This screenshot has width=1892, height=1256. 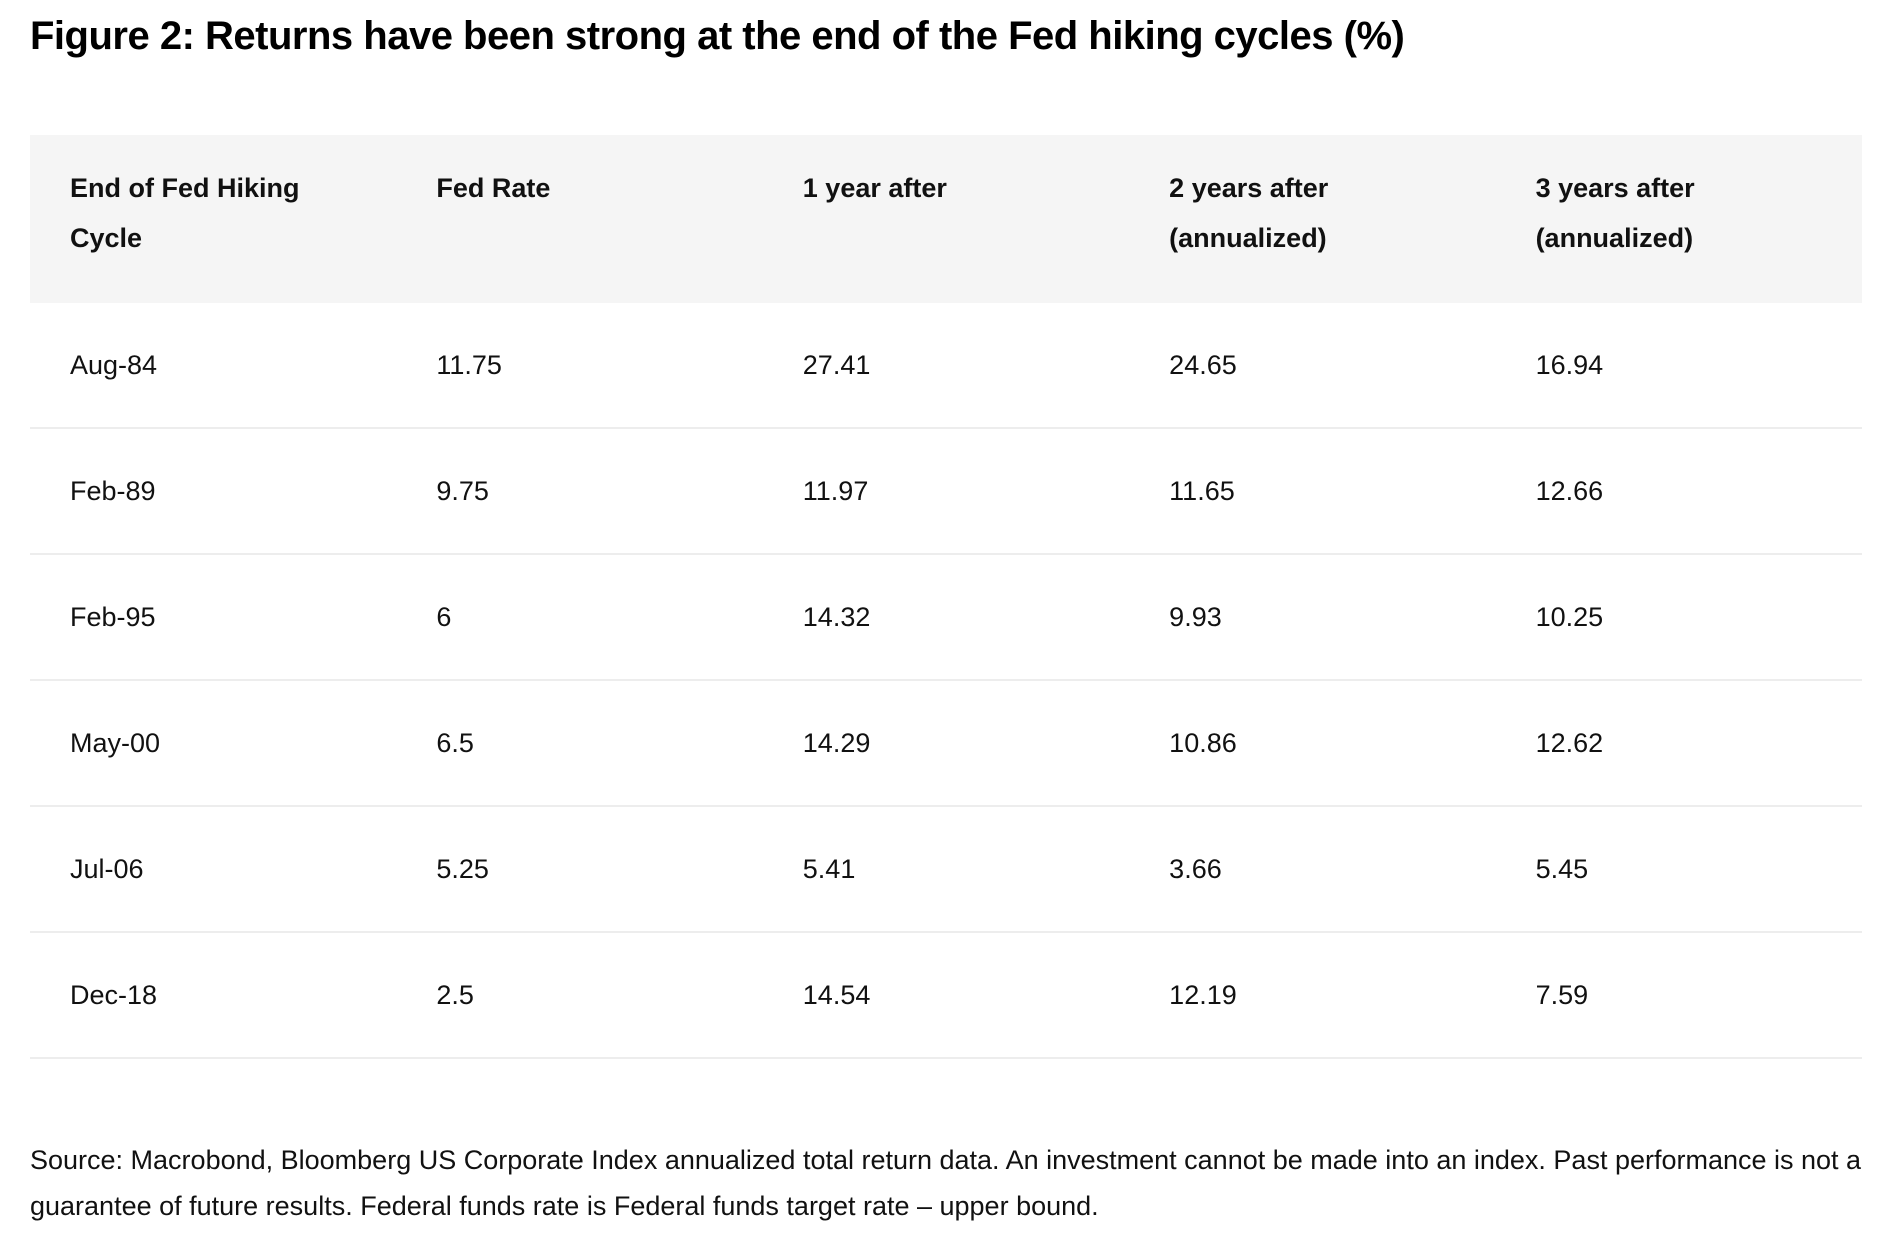 I want to click on cell-2yr: 10.86, so click(x=1203, y=742).